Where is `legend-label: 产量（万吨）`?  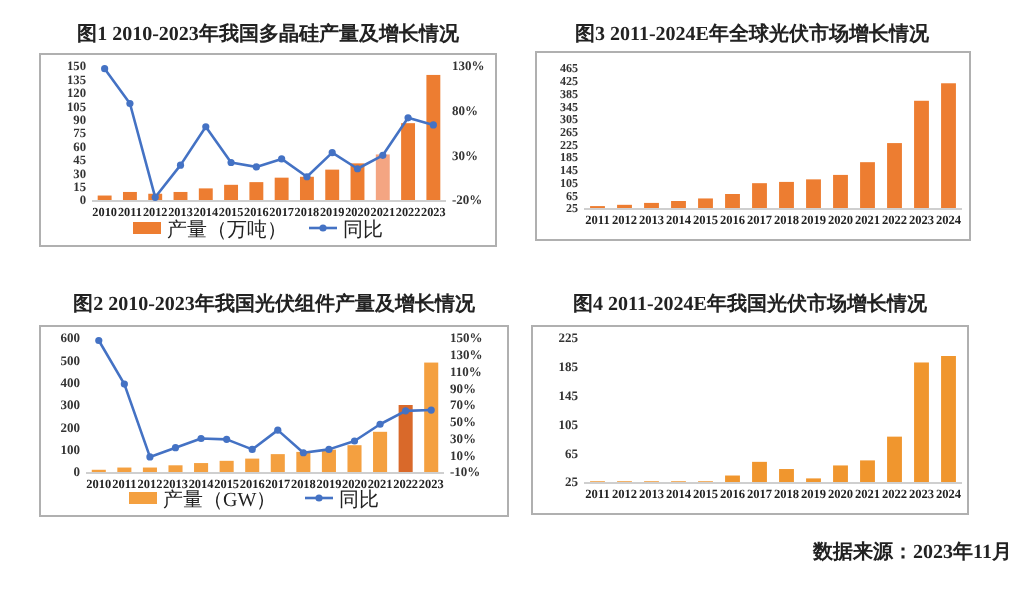
legend-label: 产量（万吨） is located at coordinates (227, 230).